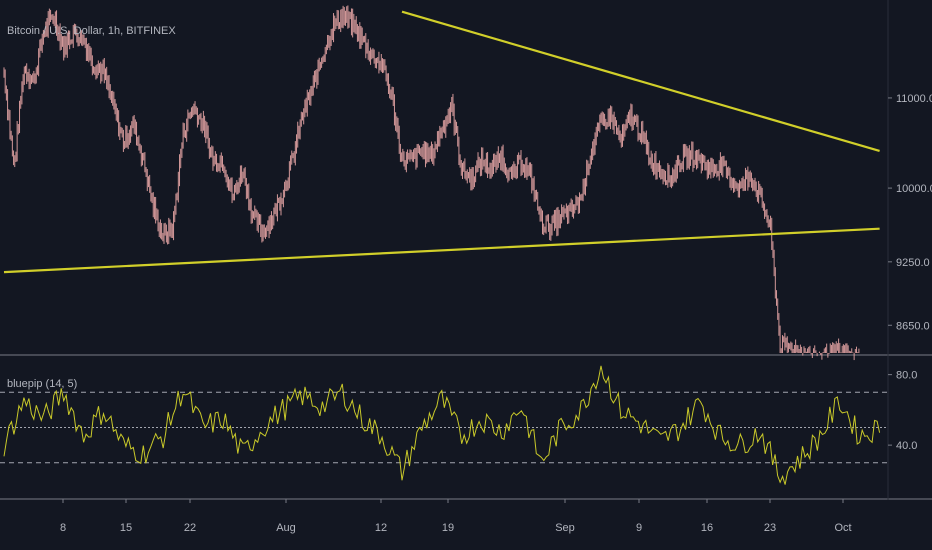 This screenshot has width=932, height=550. I want to click on time-tick-label: Oct, so click(842, 528).